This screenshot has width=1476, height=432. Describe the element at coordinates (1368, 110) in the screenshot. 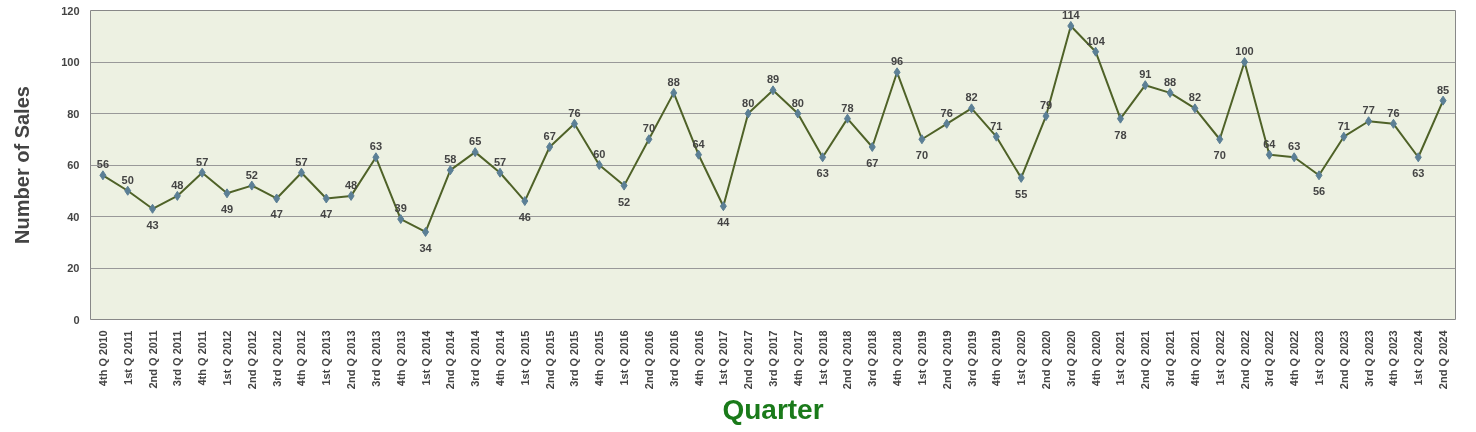

I see `data-label: 77` at that location.